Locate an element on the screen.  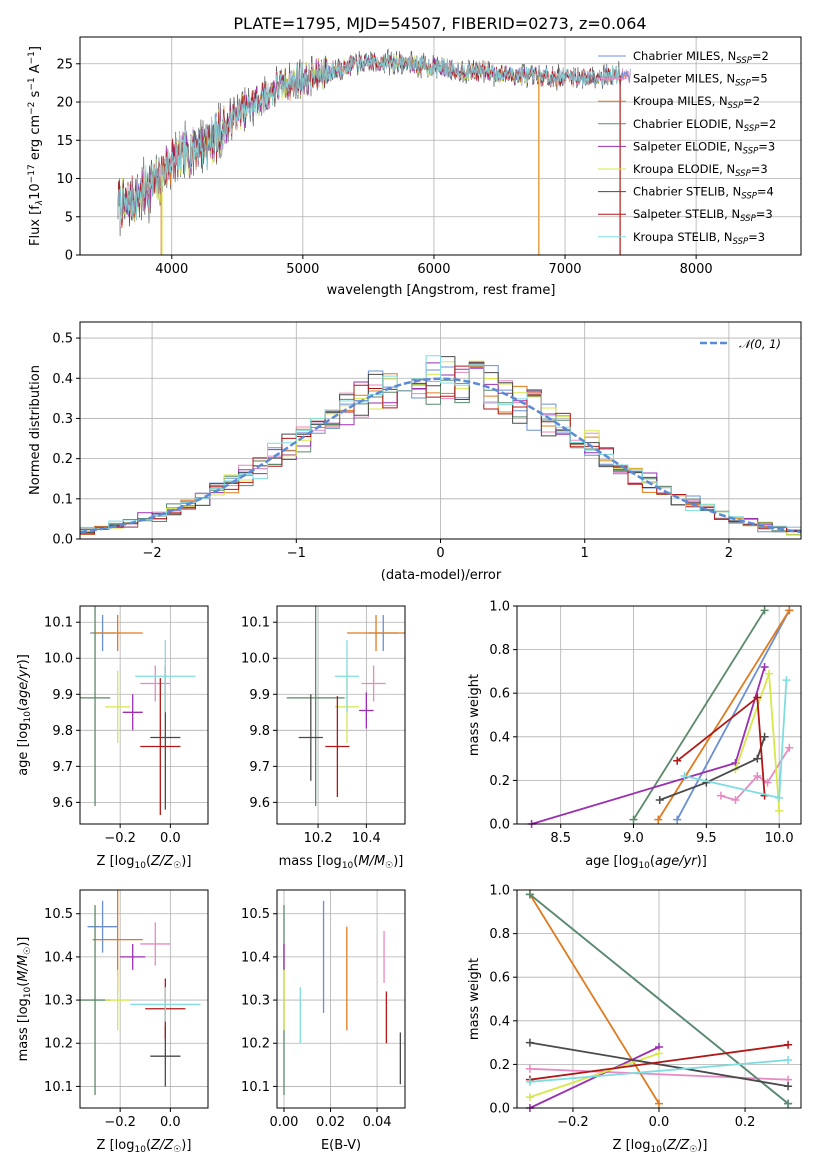
series-line-salpeter-miles is located at coordinates (659, 1074).